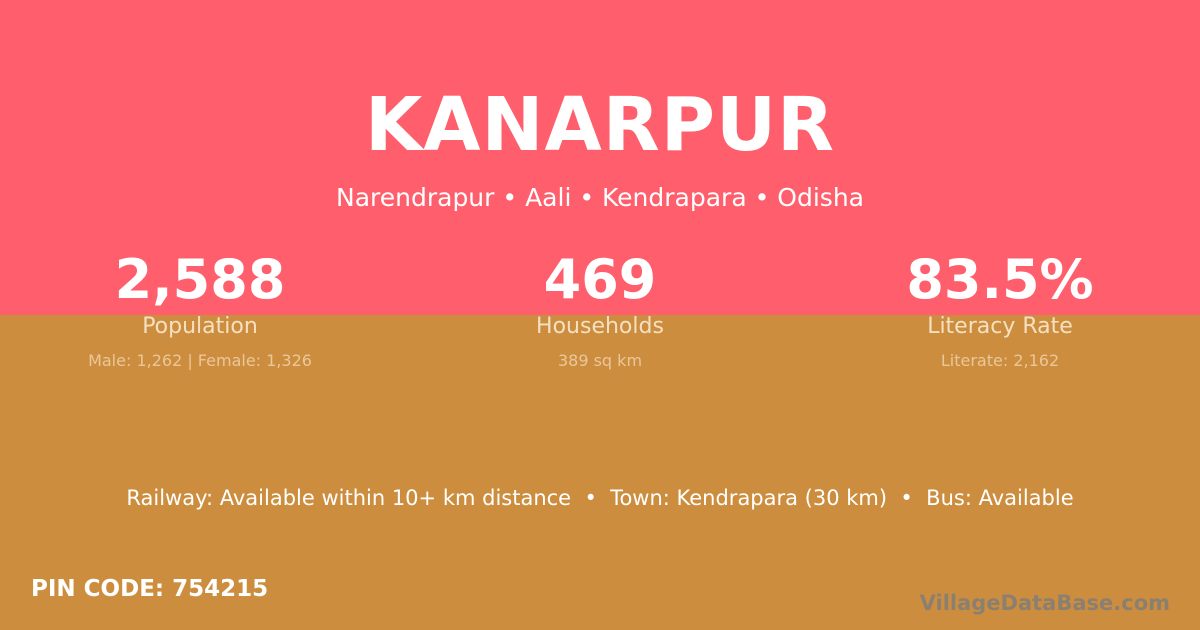 This screenshot has height=630, width=1200. What do you see at coordinates (200, 326) in the screenshot?
I see `stat-label: Population` at bounding box center [200, 326].